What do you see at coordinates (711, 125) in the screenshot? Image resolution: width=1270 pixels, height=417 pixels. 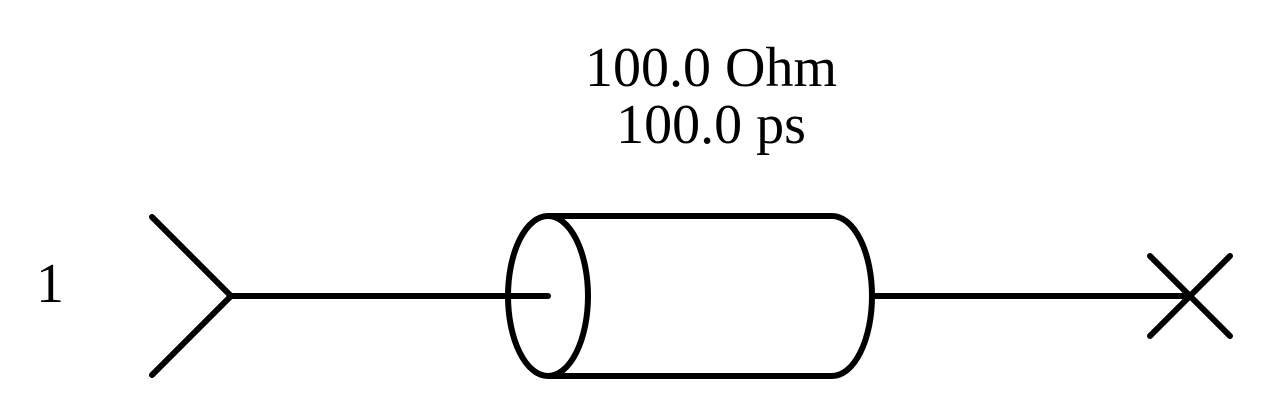 I see `delay-label: 100.0 ps` at bounding box center [711, 125].